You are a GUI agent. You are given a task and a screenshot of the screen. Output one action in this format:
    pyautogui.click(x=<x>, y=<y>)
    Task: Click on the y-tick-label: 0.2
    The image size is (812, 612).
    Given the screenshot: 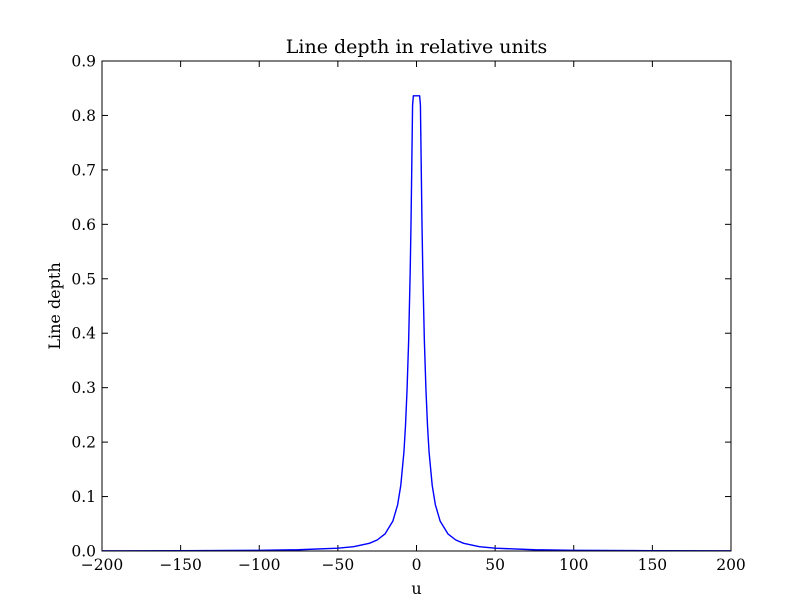 What is the action you would take?
    pyautogui.click(x=83, y=443)
    